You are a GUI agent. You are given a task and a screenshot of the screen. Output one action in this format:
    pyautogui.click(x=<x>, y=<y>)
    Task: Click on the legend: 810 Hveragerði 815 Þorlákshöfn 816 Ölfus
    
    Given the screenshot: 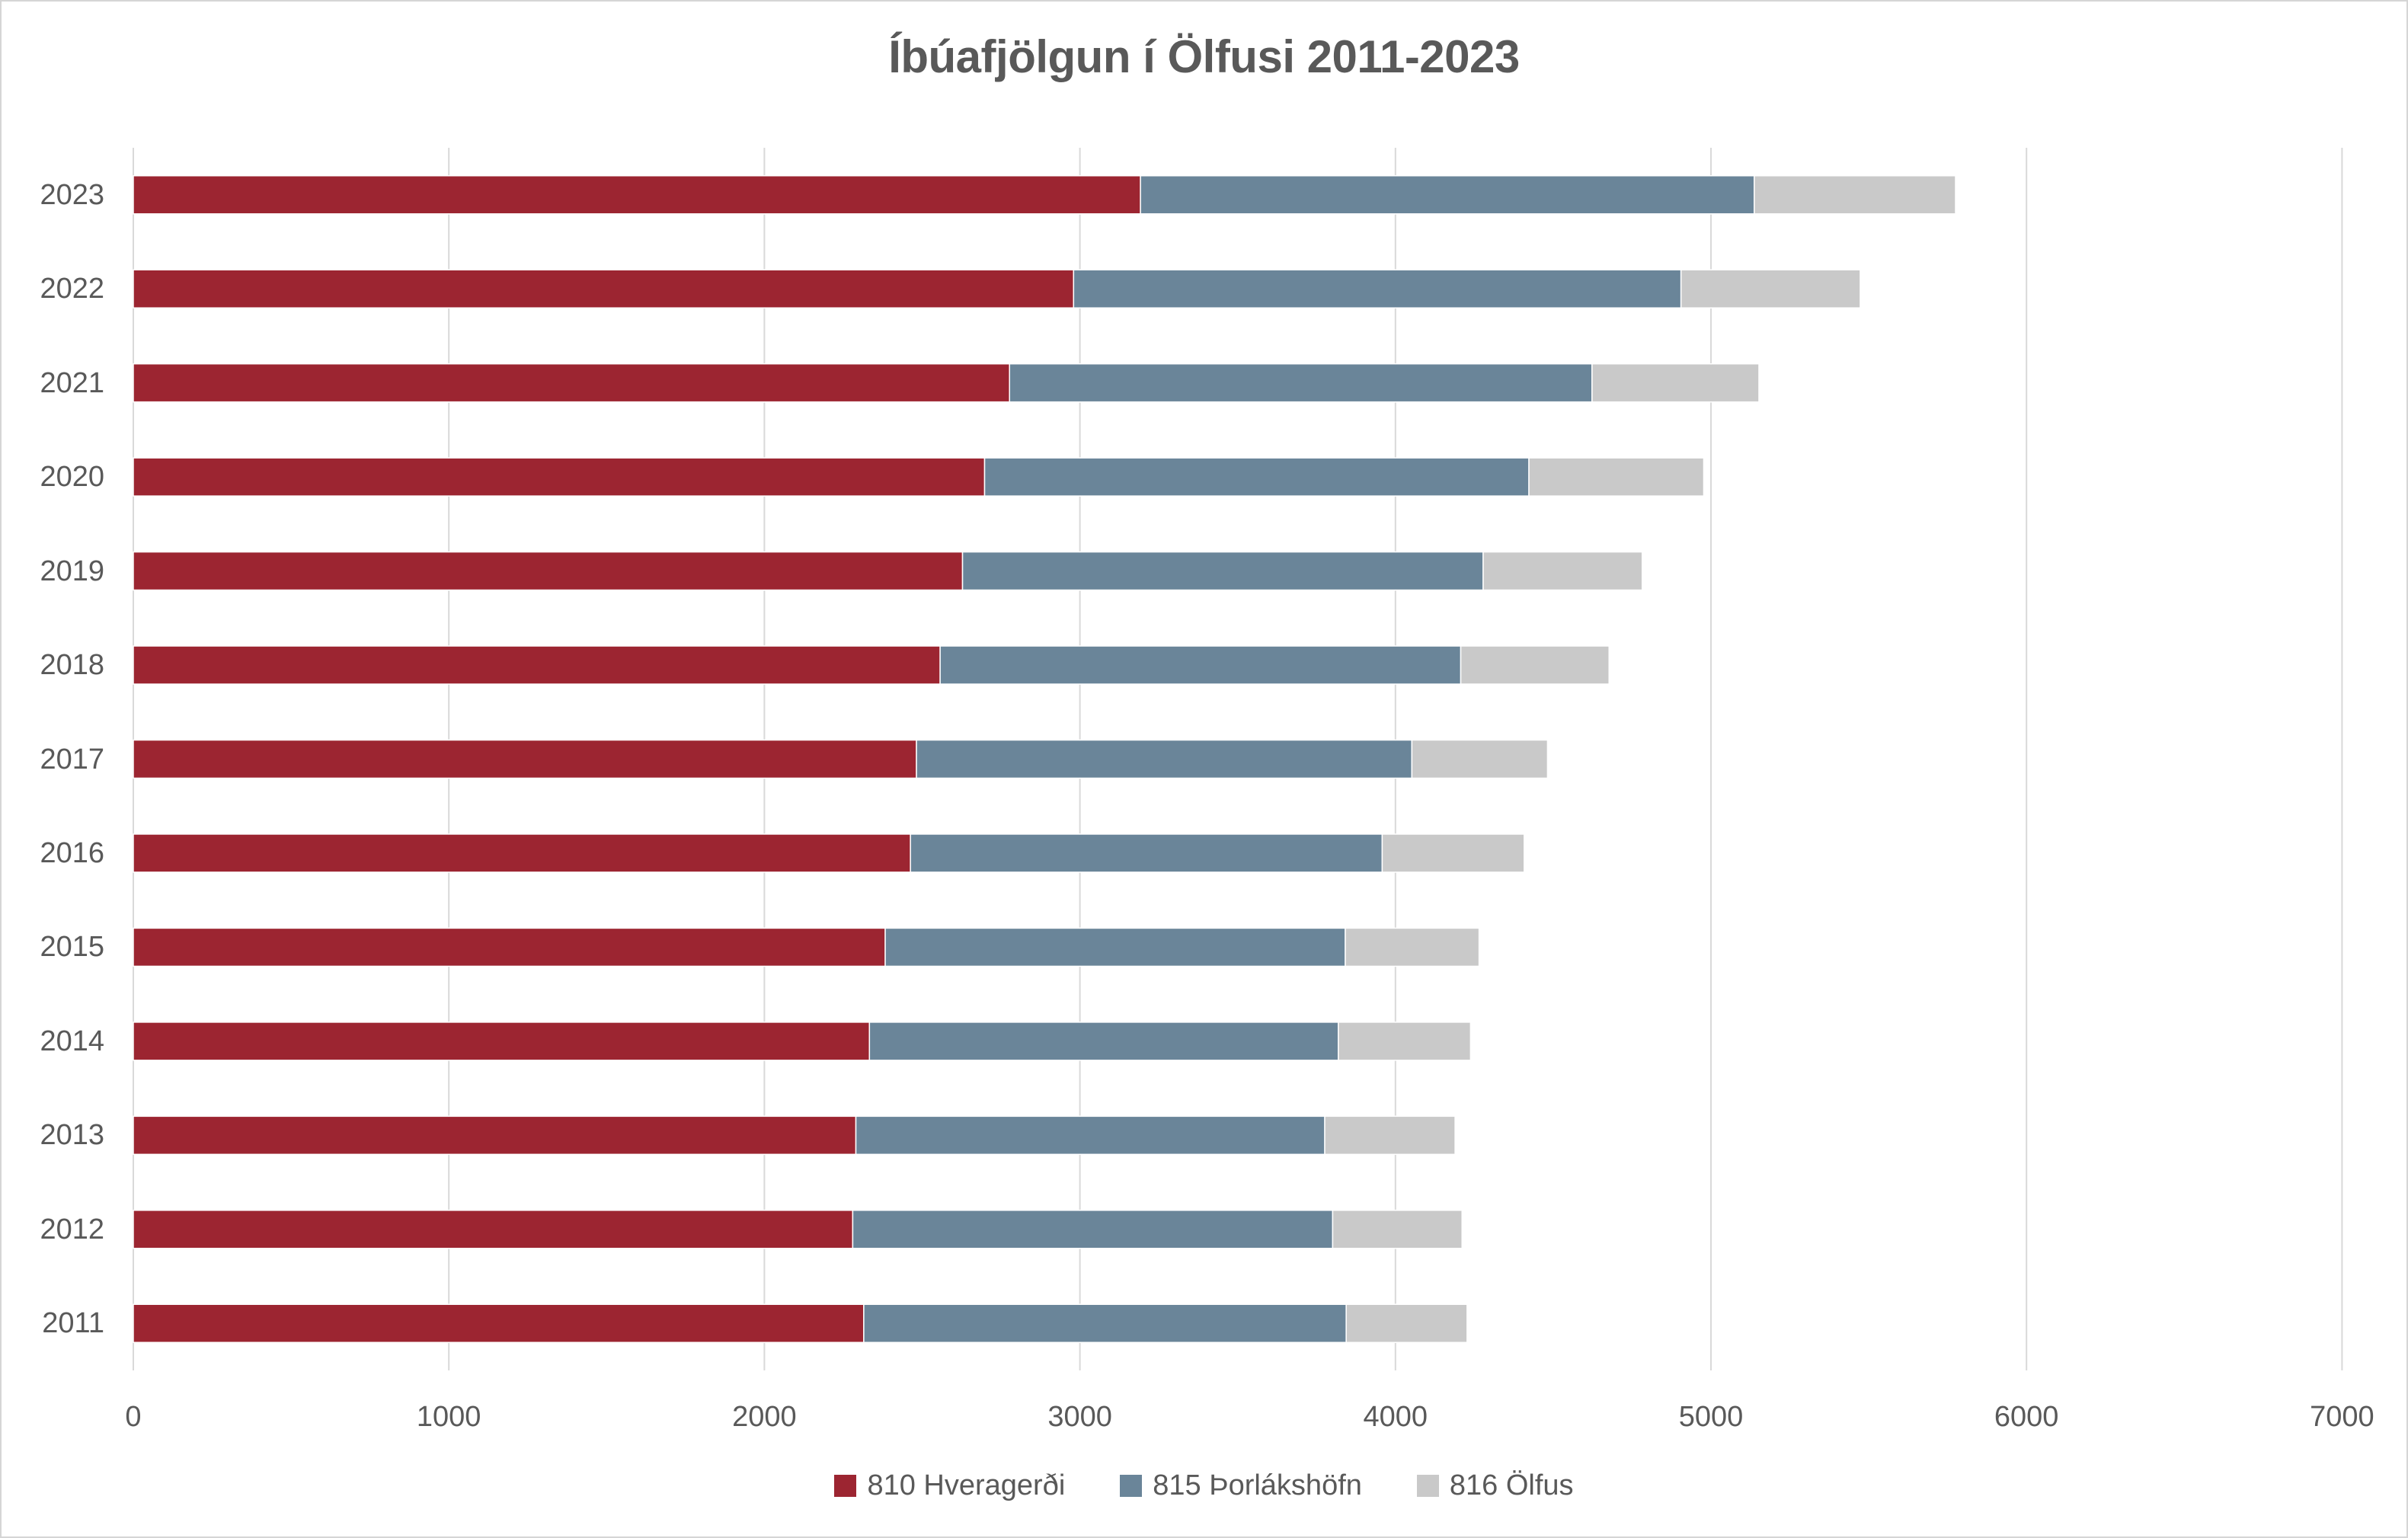 What is the action you would take?
    pyautogui.click(x=1204, y=1485)
    